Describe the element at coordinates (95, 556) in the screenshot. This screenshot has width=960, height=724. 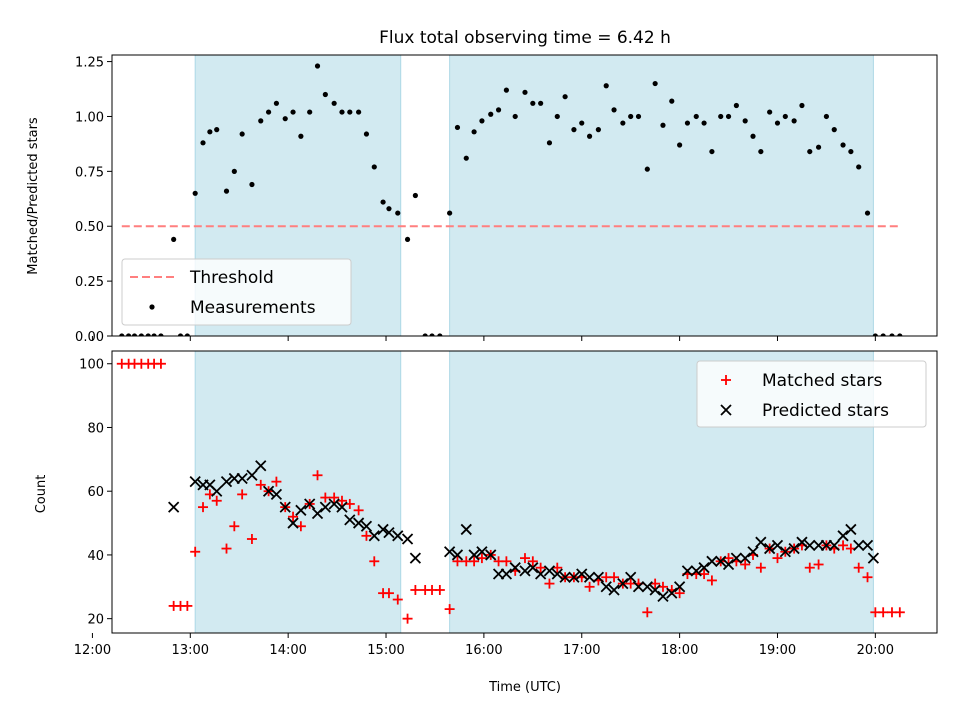
I see `y-tick-label: 40` at that location.